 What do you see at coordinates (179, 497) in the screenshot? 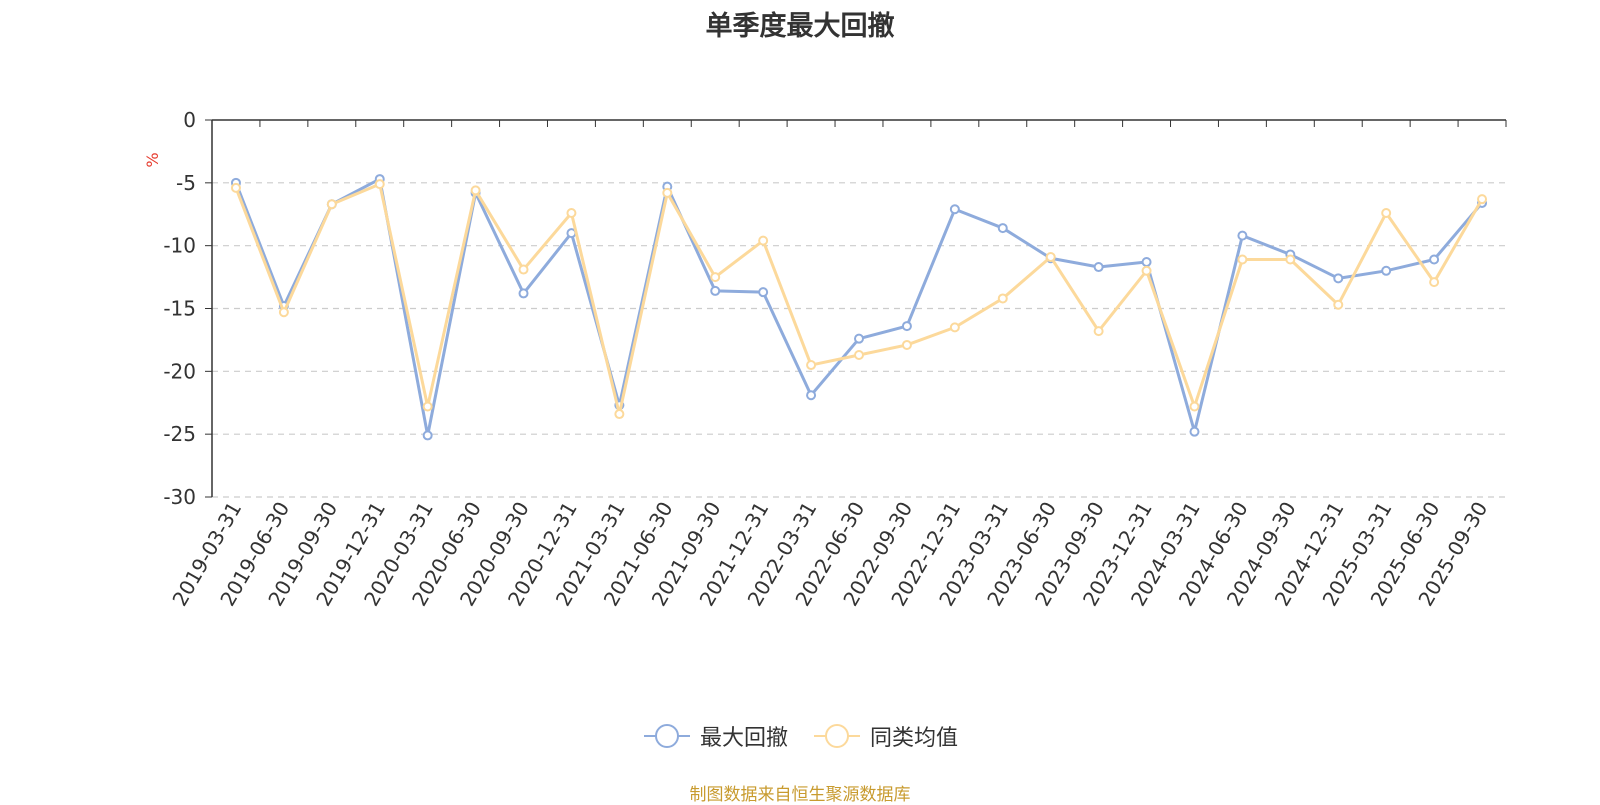
I see `y-tick-label: -30` at bounding box center [179, 497].